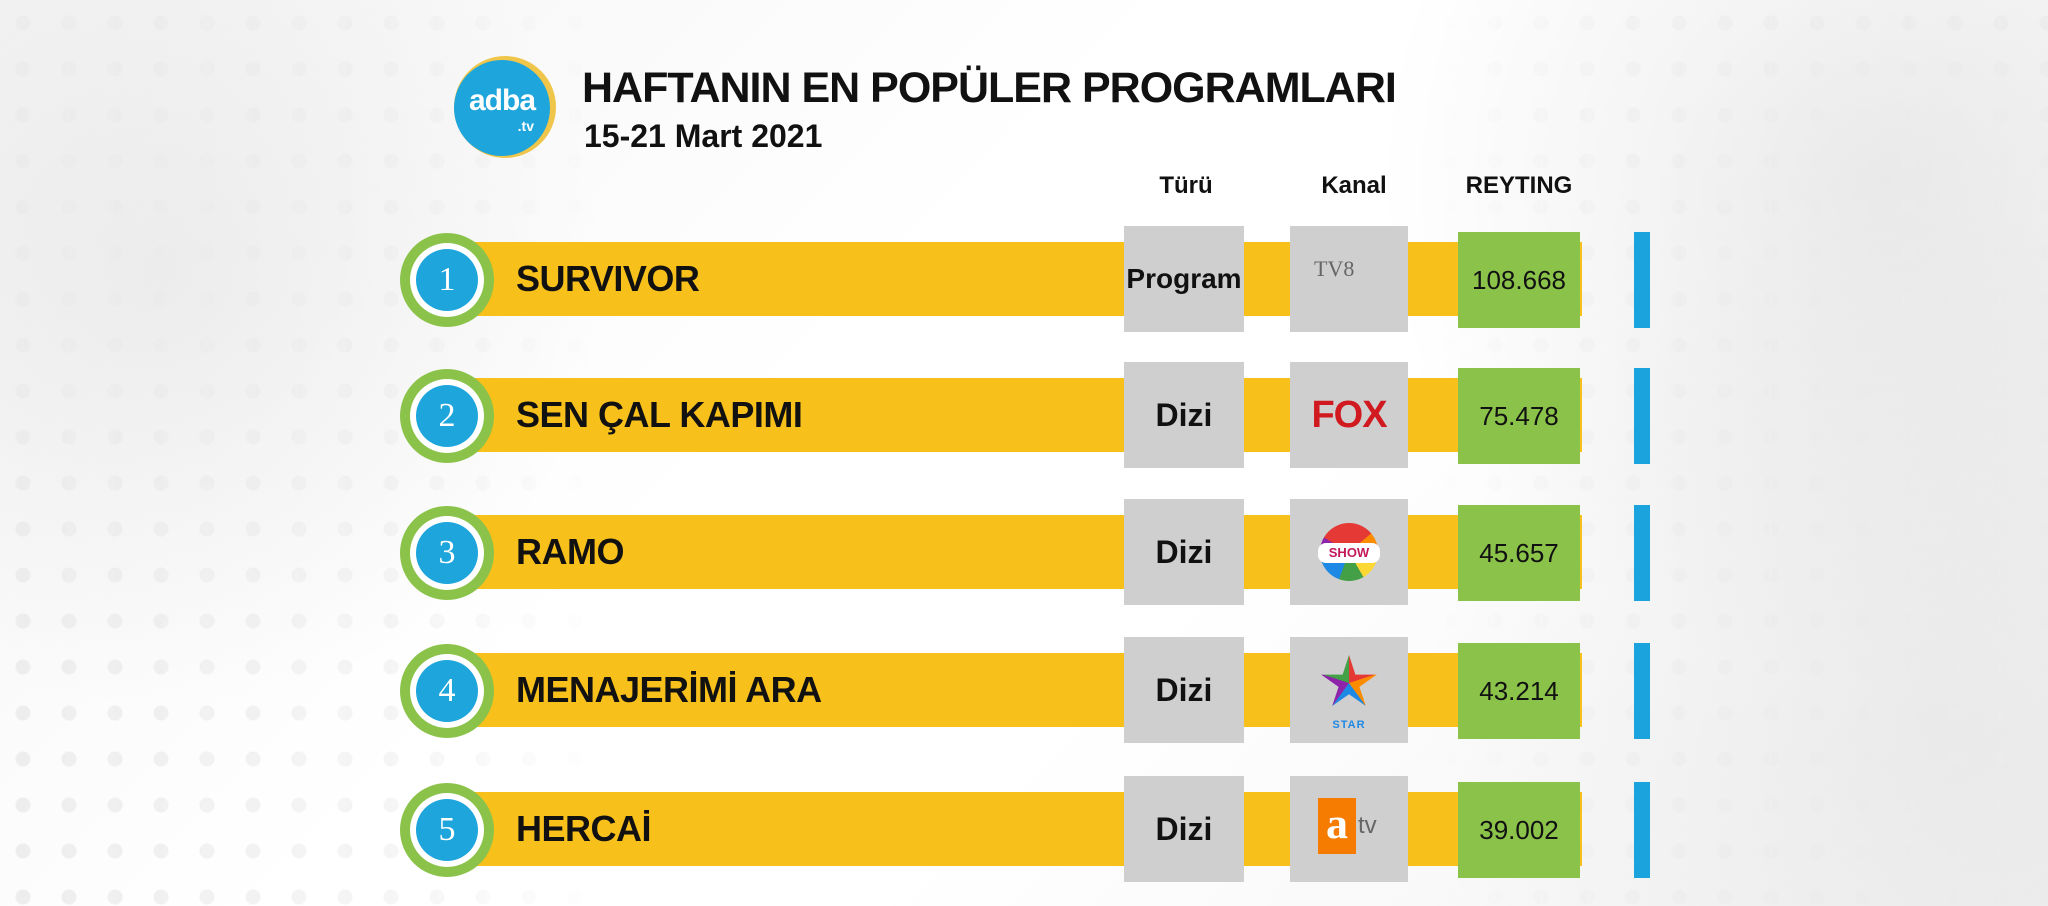 This screenshot has height=906, width=2048. I want to click on channel-cell: a tv, so click(1349, 829).